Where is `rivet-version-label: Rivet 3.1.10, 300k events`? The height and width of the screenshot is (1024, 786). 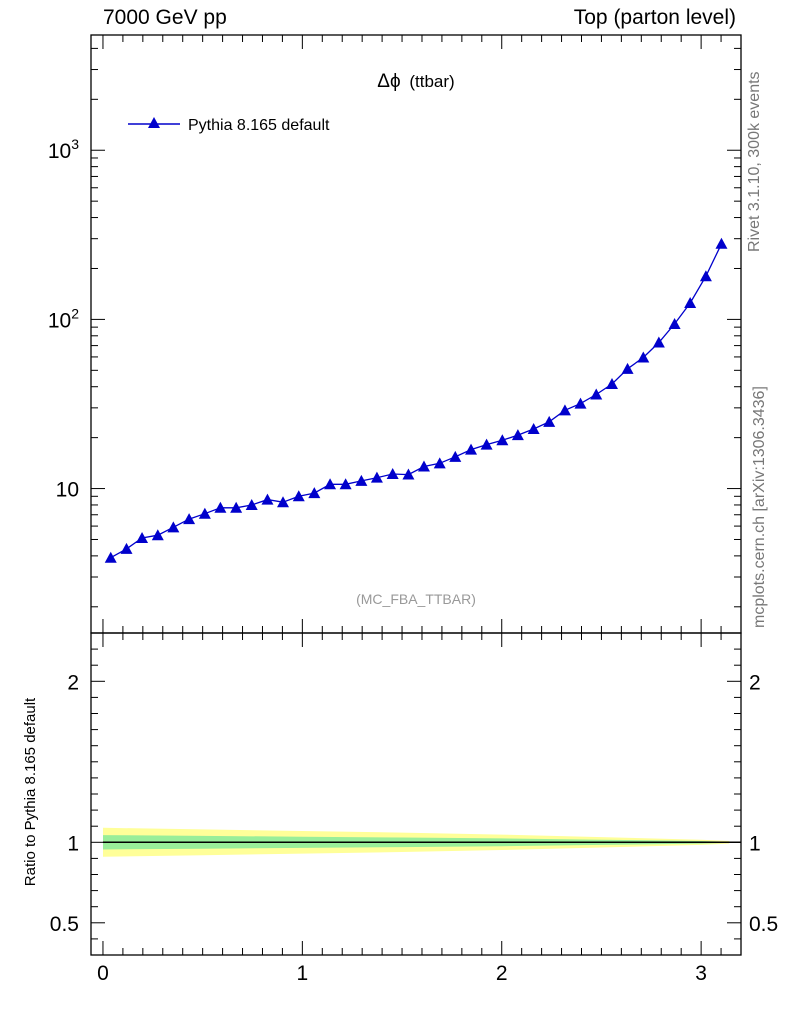
rivet-version-label: Rivet 3.1.10, 300k events is located at coordinates (754, 161).